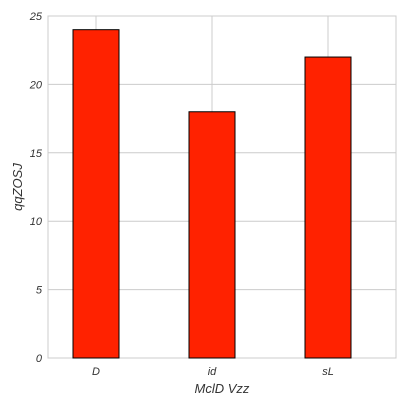 The image size is (406, 406). What do you see at coordinates (39, 359) in the screenshot?
I see `y-tick-label: 0` at bounding box center [39, 359].